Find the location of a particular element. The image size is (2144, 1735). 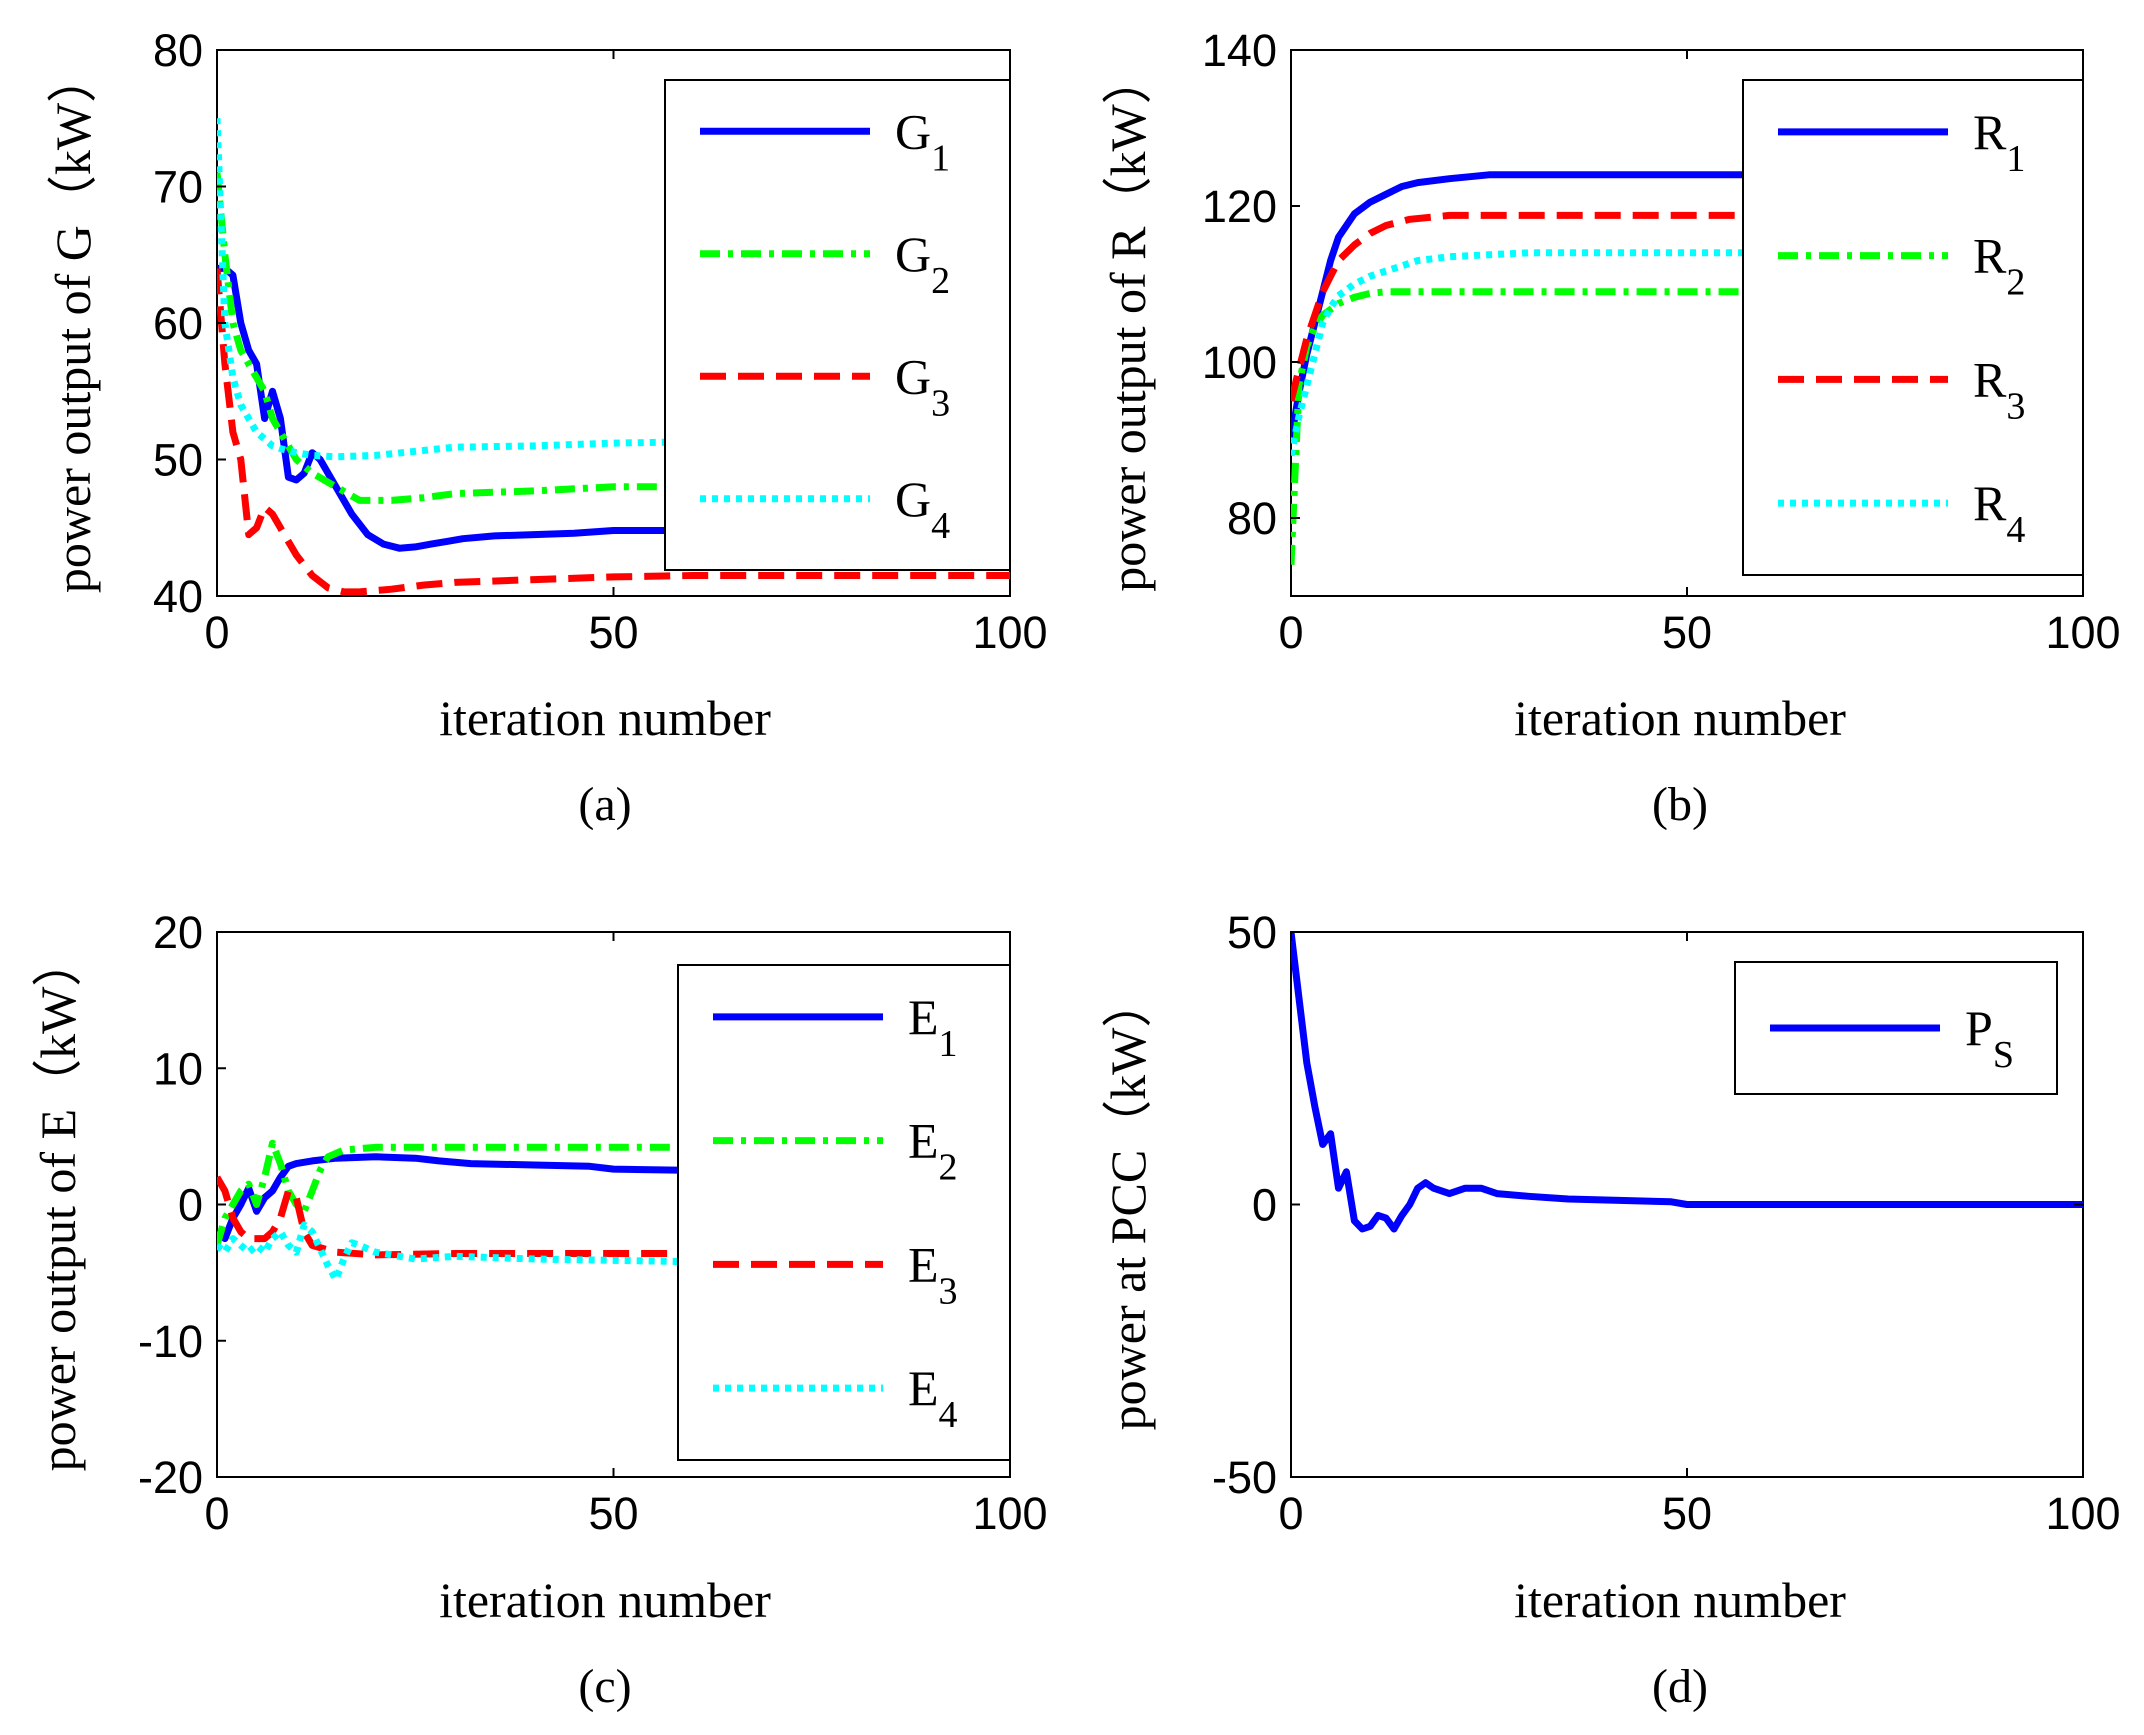

y-tick-labels: -20 -10 0 10 20 is located at coordinates (574, 1205).